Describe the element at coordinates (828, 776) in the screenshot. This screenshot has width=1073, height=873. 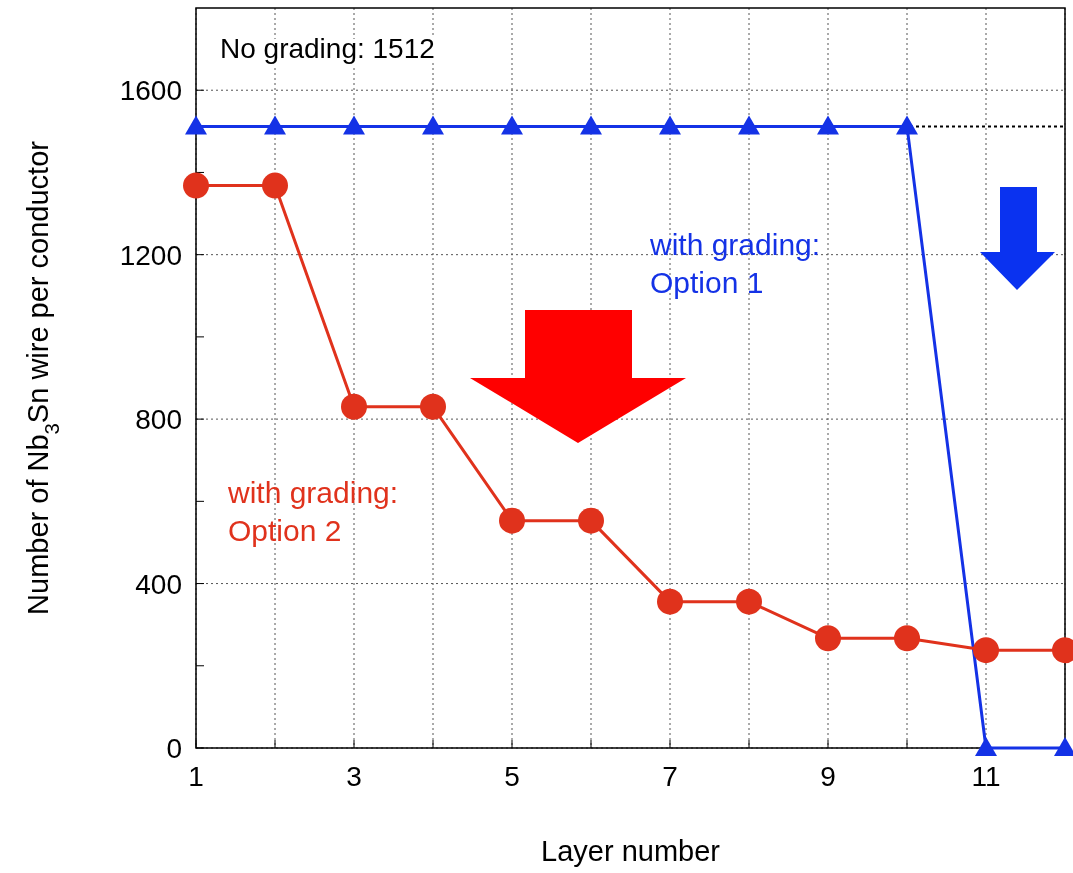
I see `x-tick-label: 9` at that location.